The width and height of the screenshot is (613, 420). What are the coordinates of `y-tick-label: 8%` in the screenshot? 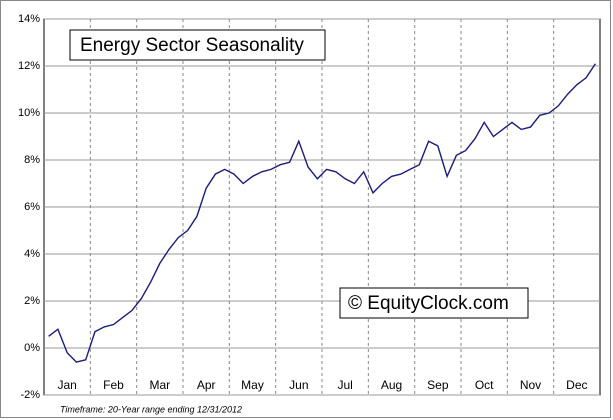 It's located at (32, 160).